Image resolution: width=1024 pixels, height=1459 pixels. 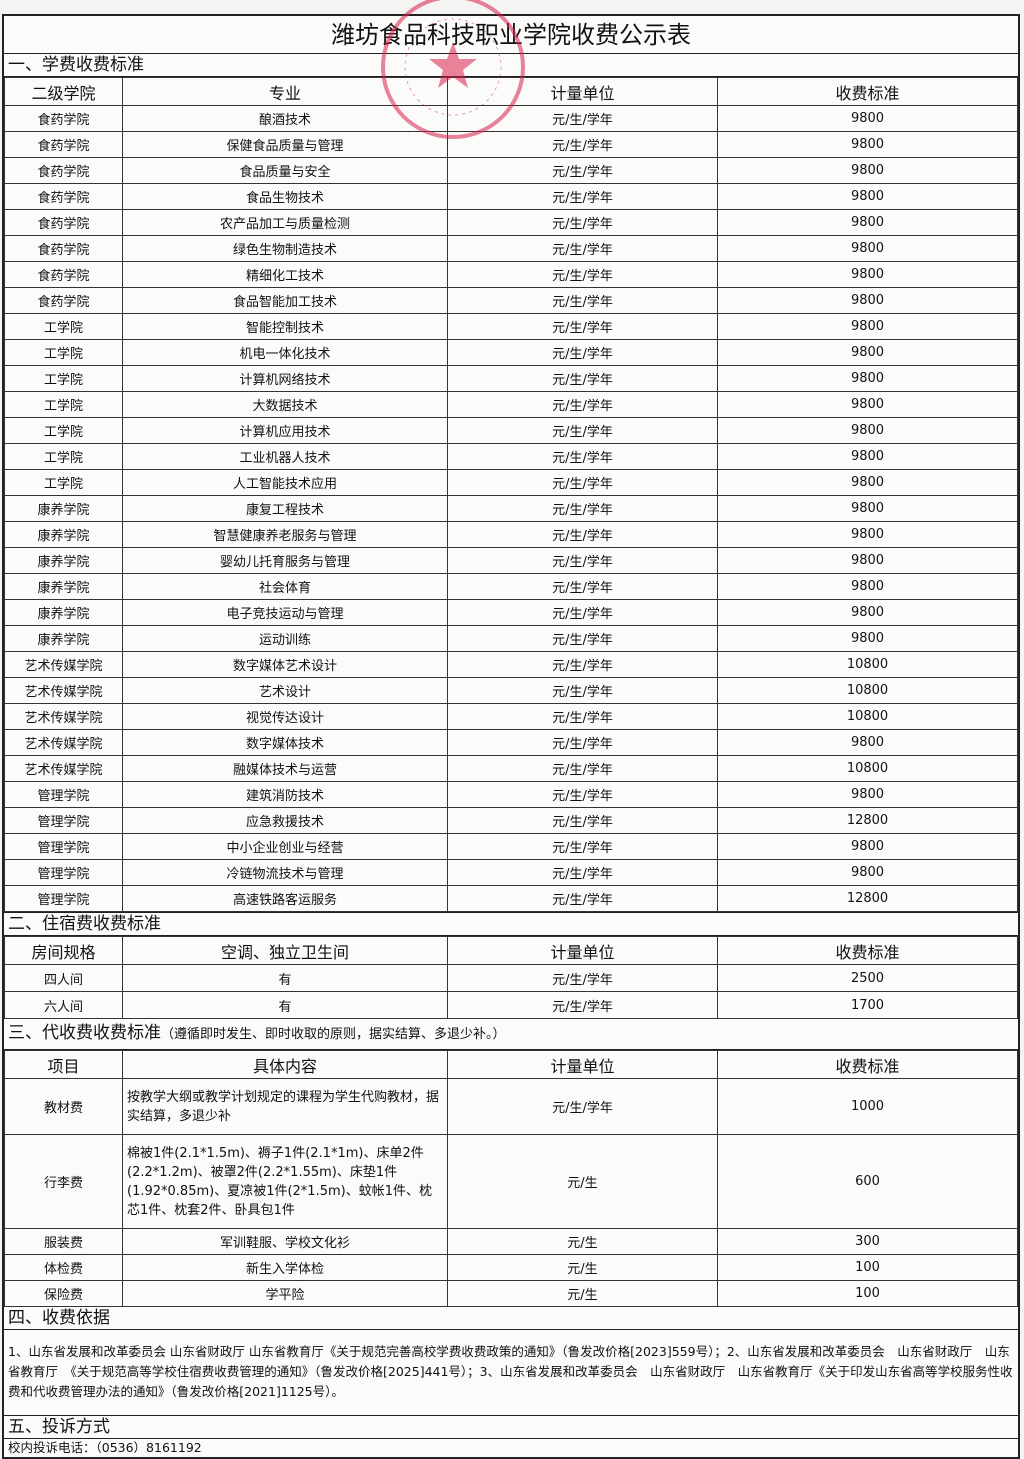 I want to click on table-row: 管理学院 应急救援技术 元/生/学年 12800, so click(x=511, y=820).